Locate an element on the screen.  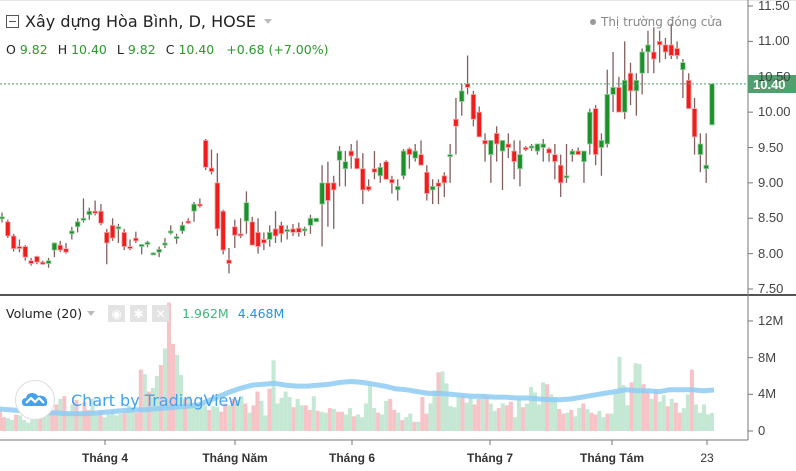
symbol-title: Xây dựng Hòa Bình, D, HOSE is located at coordinates (140, 21).